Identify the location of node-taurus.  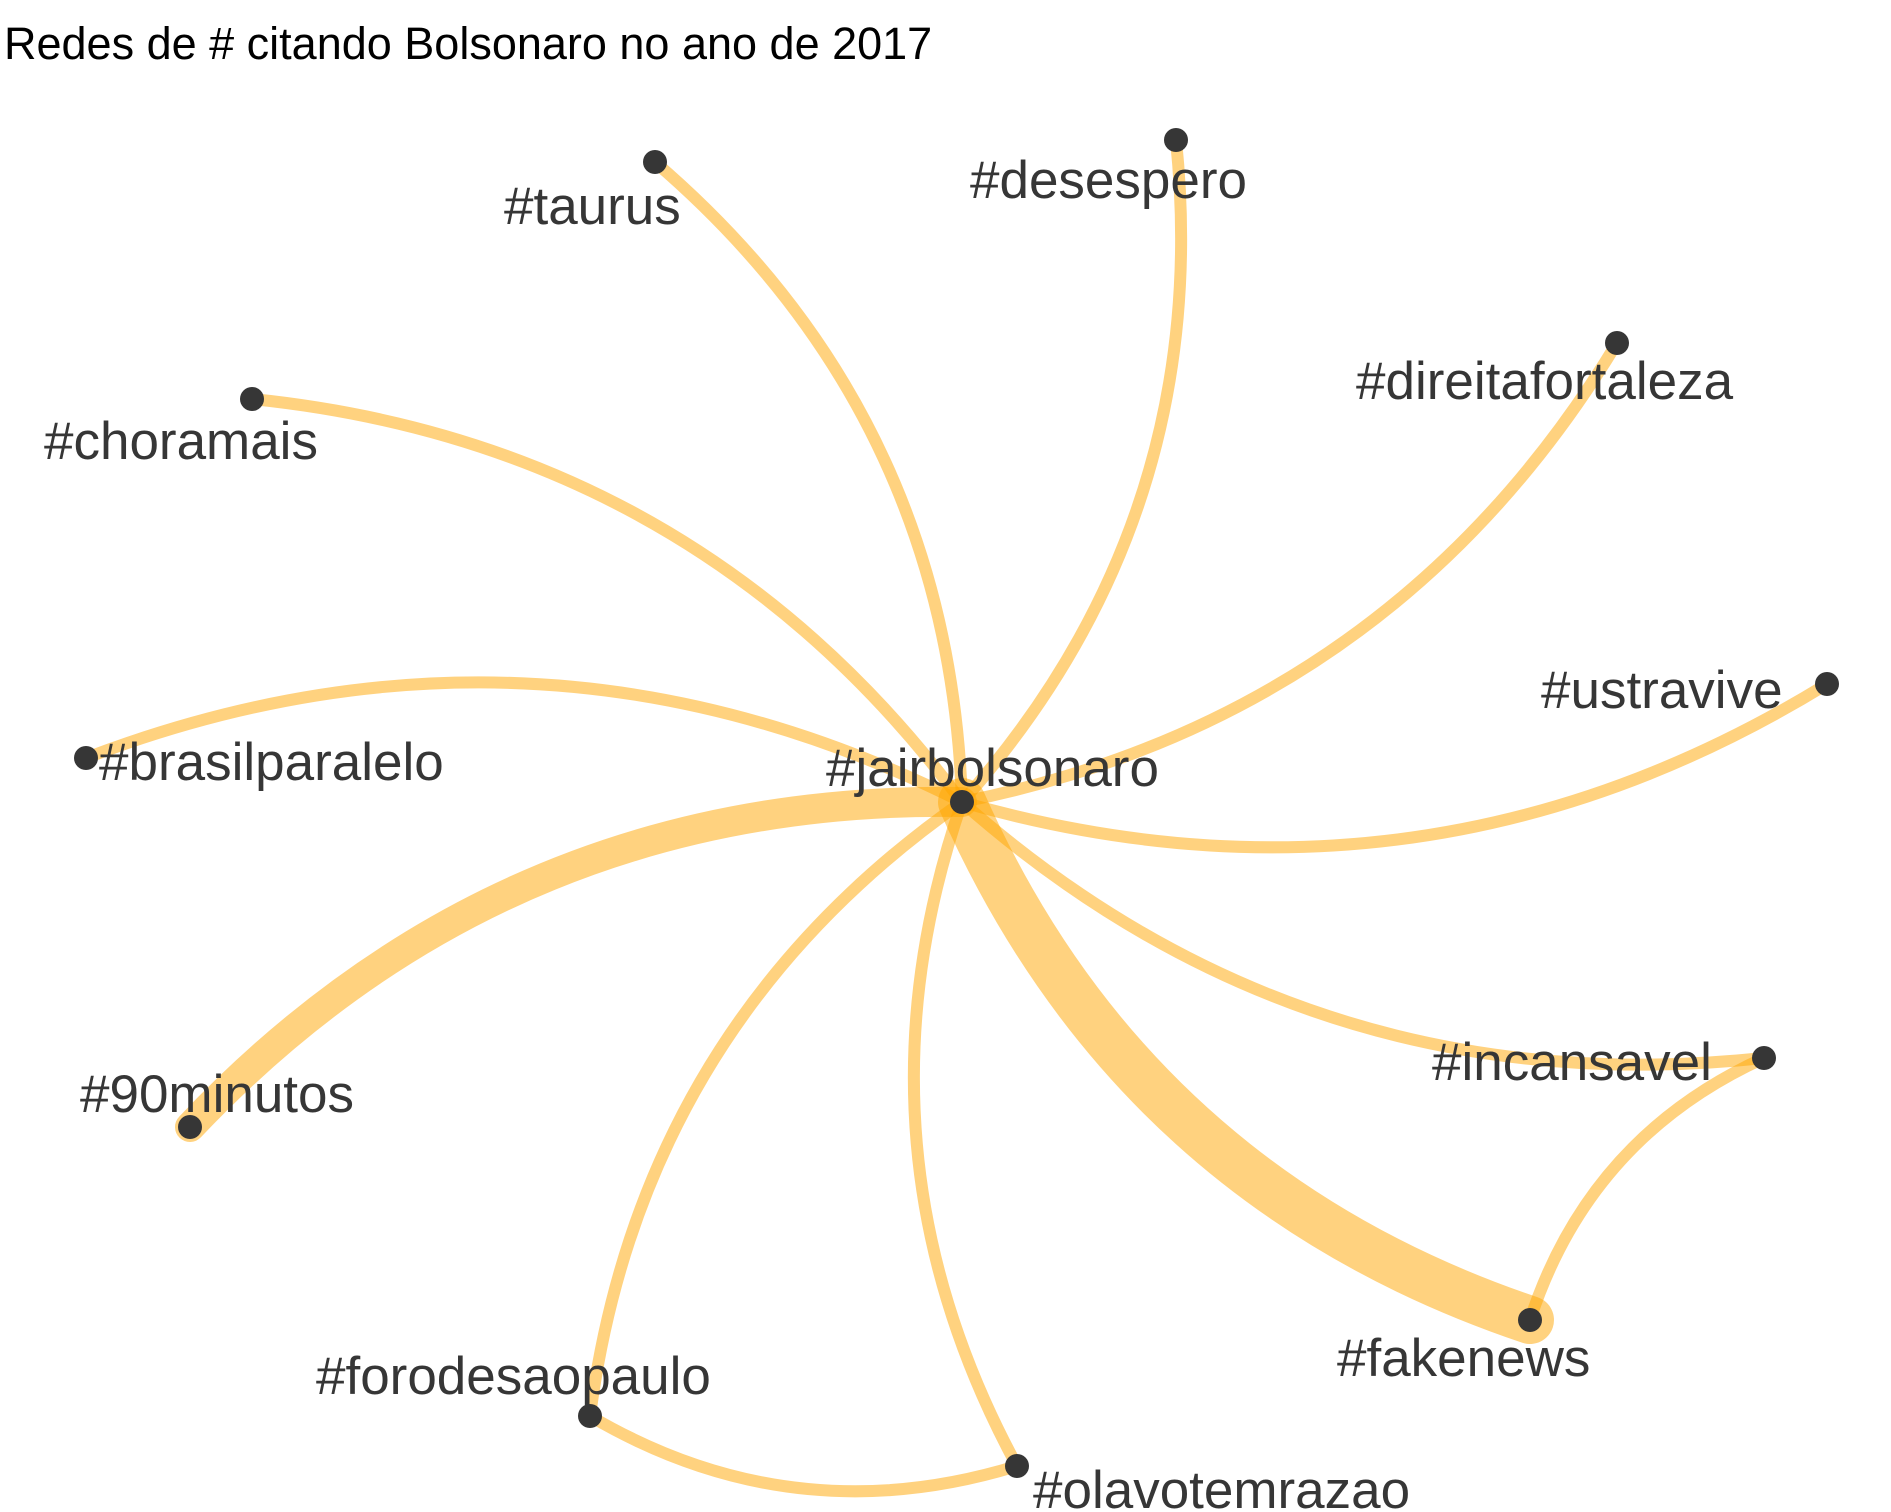
(655, 162).